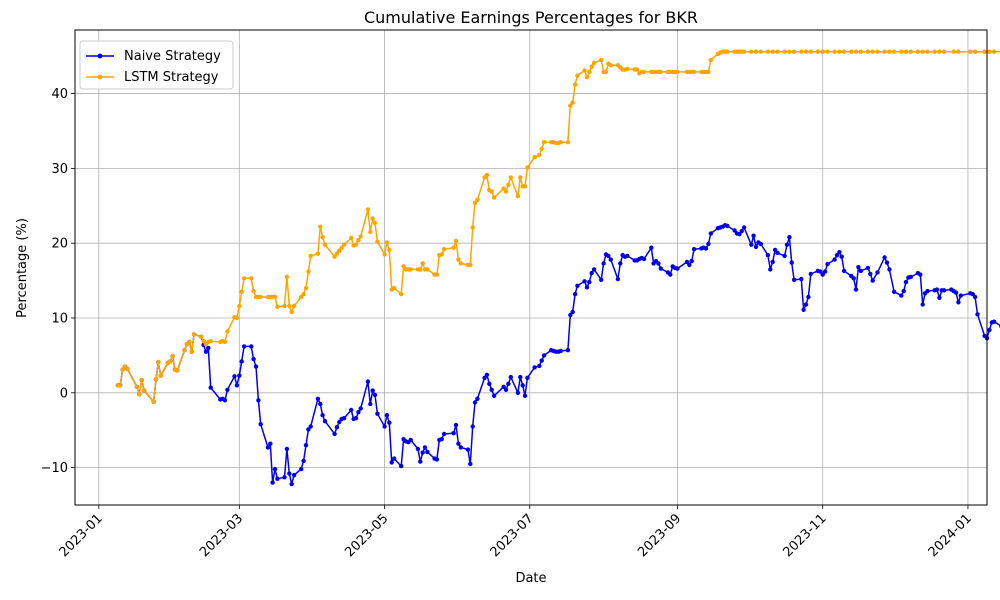 The width and height of the screenshot is (1000, 600). I want to click on x-tick-label: 2024-01, so click(950, 535).